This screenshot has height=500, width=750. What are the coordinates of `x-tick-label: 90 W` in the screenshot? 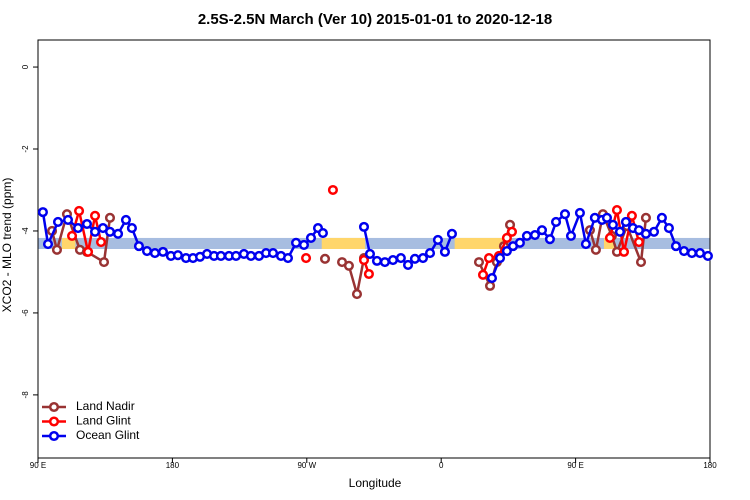 It's located at (306, 465).